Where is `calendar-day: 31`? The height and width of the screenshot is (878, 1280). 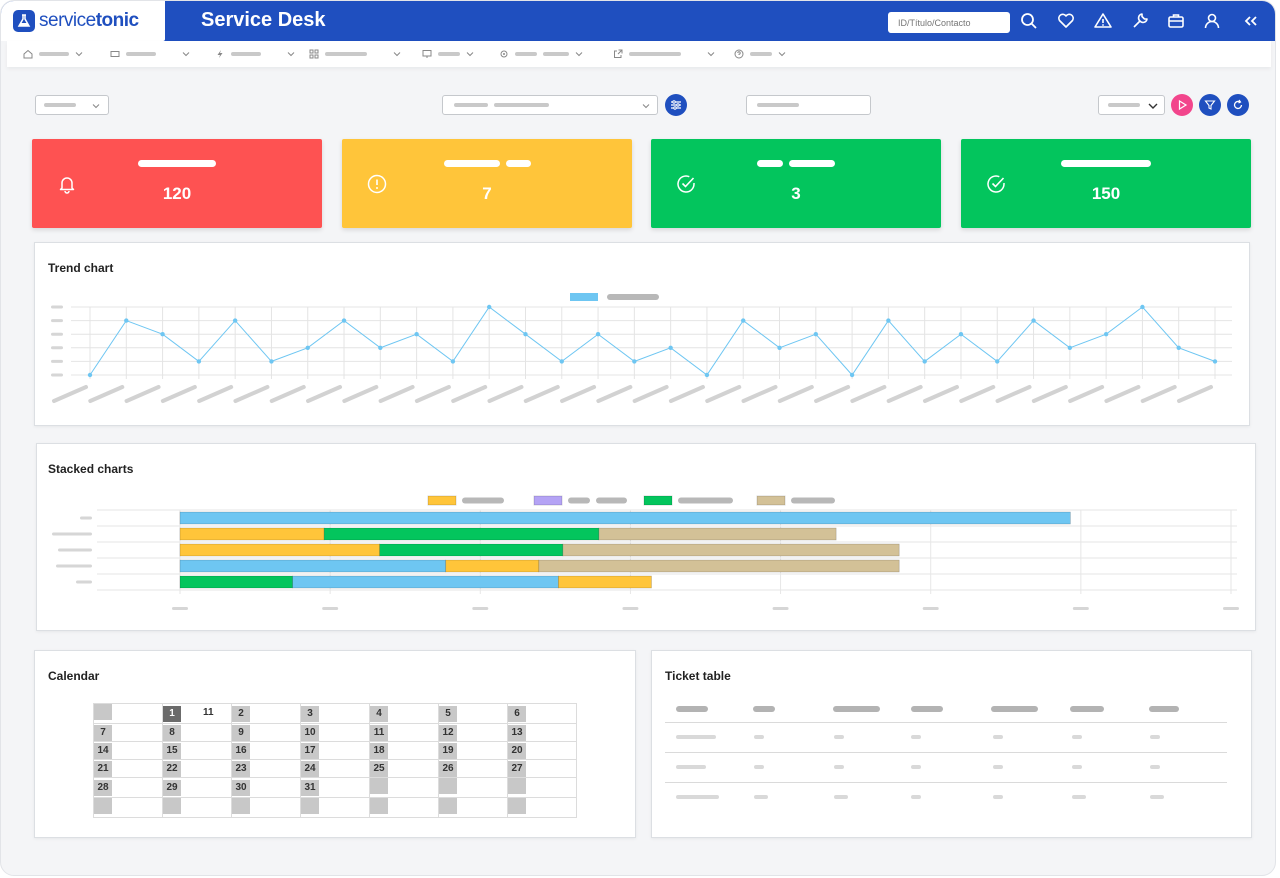 calendar-day: 31 is located at coordinates (335, 787).